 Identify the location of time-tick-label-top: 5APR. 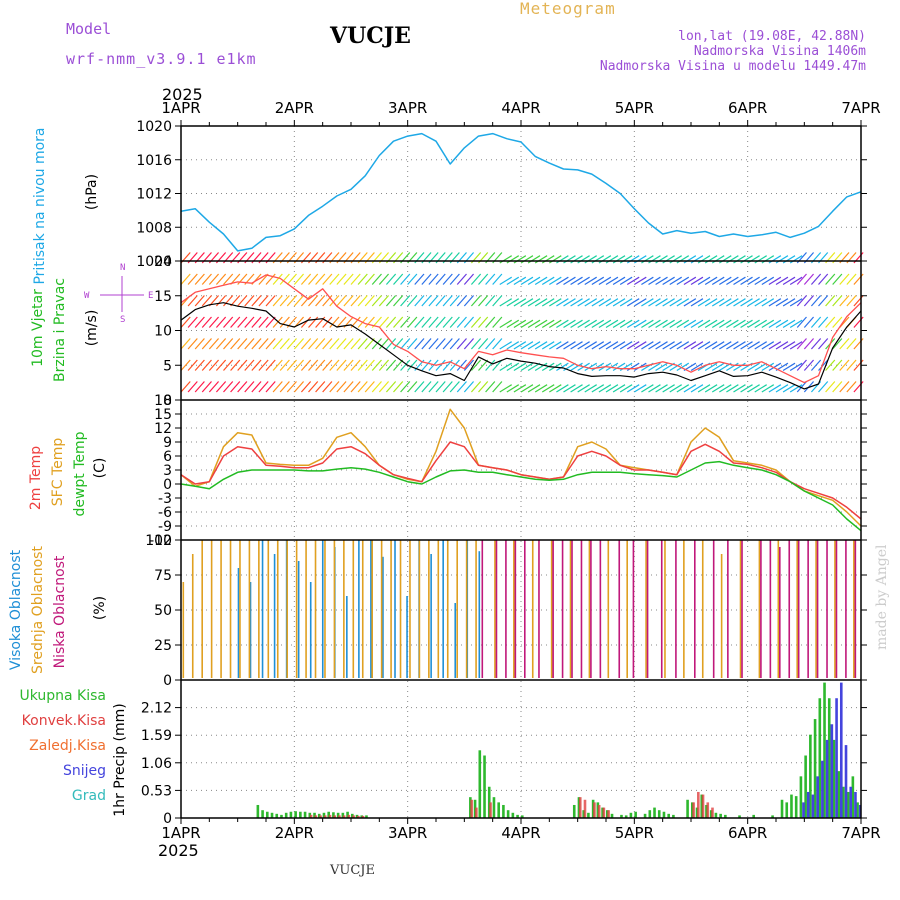
(634, 108).